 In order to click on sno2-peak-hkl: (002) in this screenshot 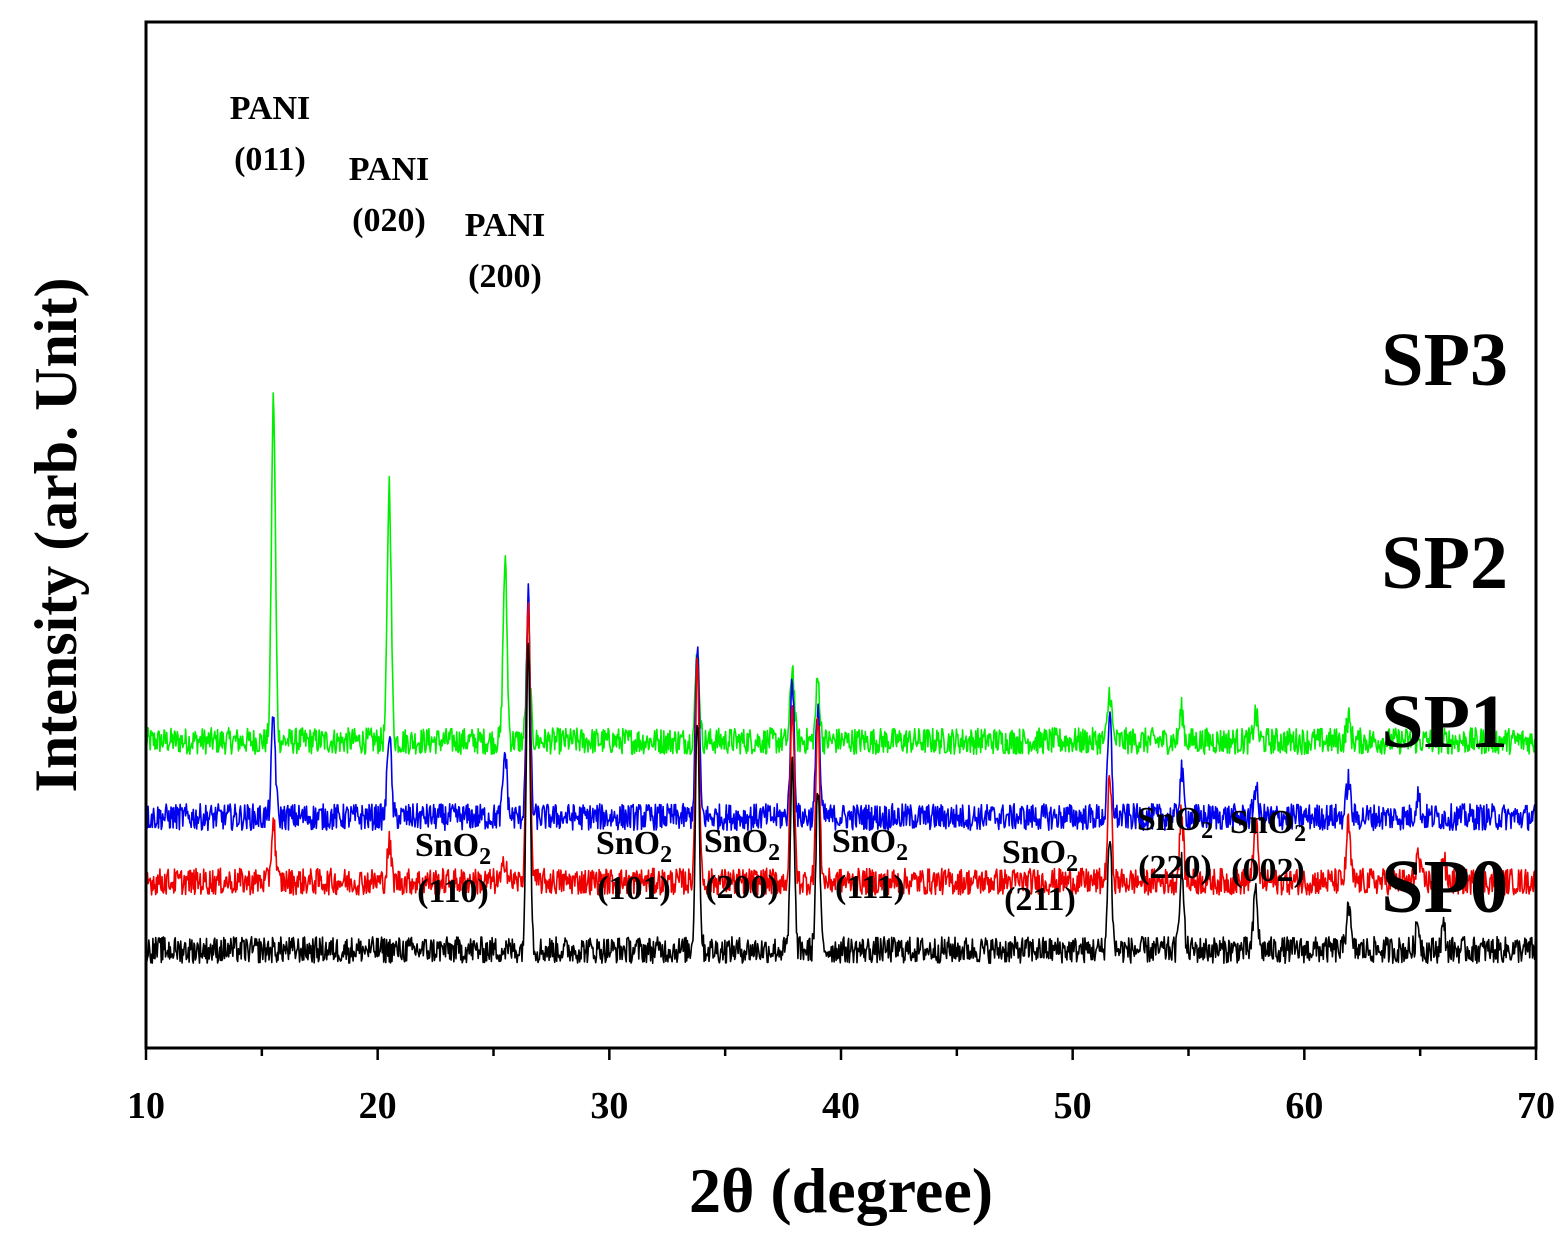, I will do `click(1268, 870)`.